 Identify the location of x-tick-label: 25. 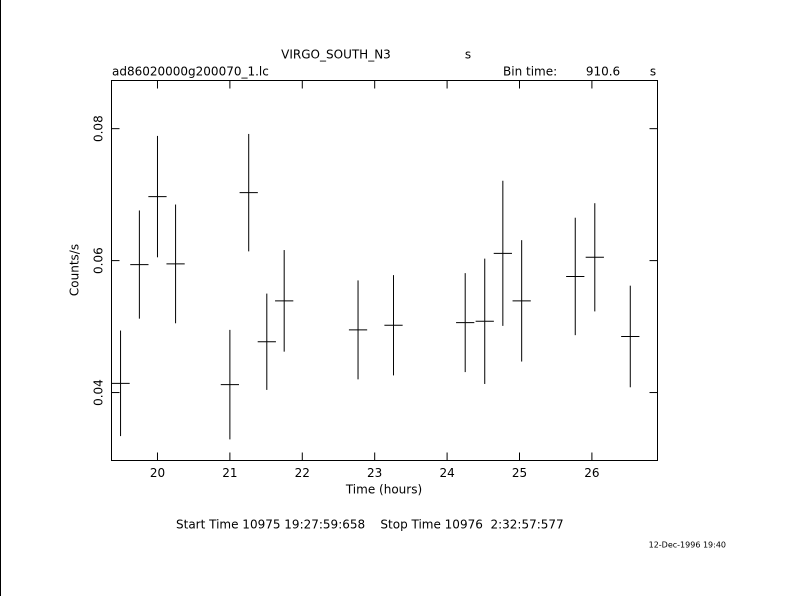
(519, 473).